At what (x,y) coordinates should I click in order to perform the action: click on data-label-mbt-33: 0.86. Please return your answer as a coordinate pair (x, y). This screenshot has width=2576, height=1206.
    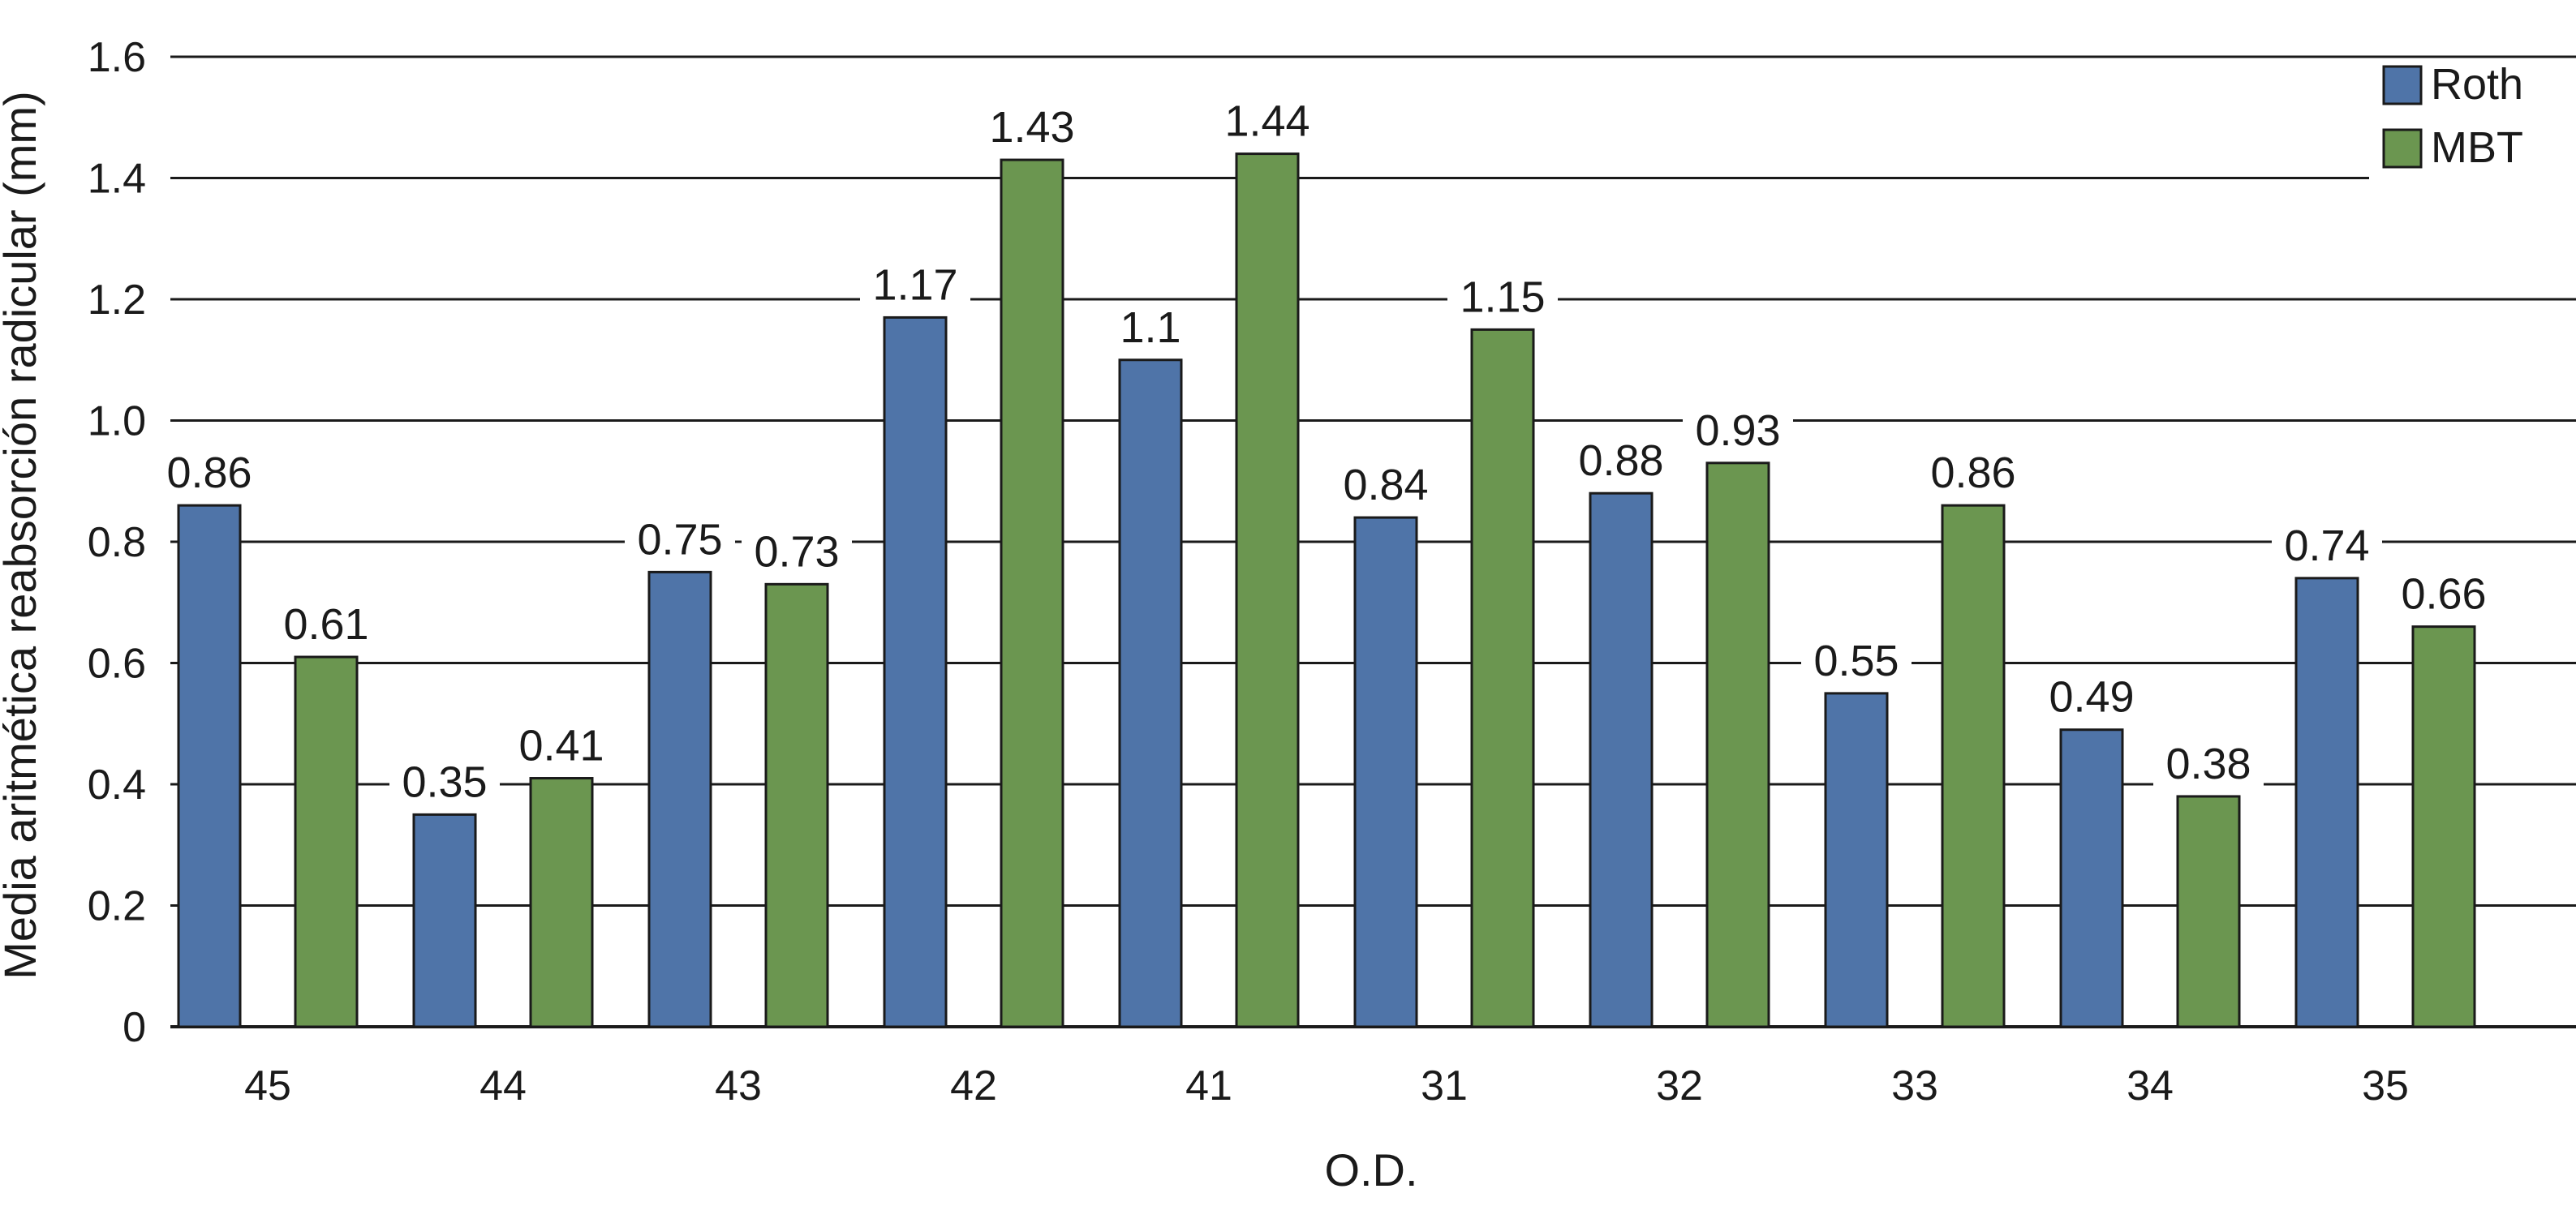
    Looking at the image, I should click on (1973, 472).